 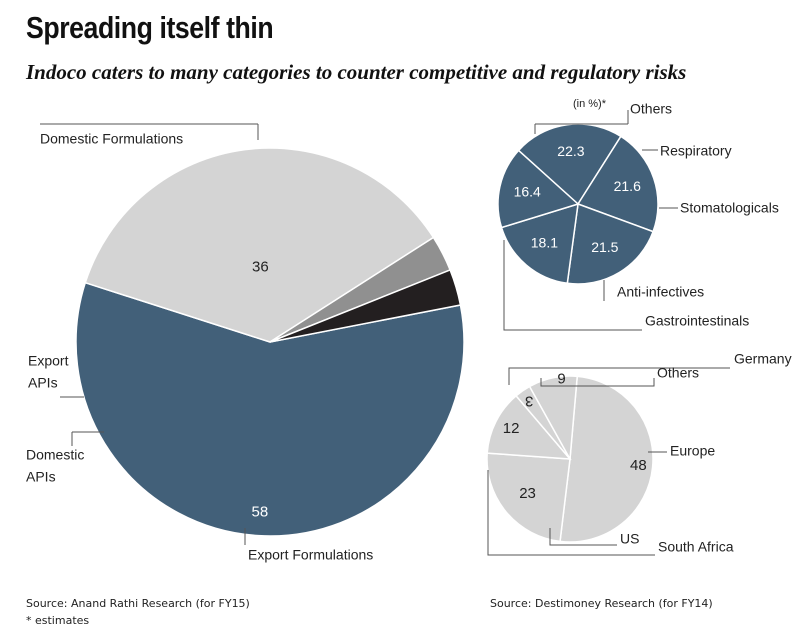 I want to click on pie3-value-others: 9, so click(x=561, y=379).